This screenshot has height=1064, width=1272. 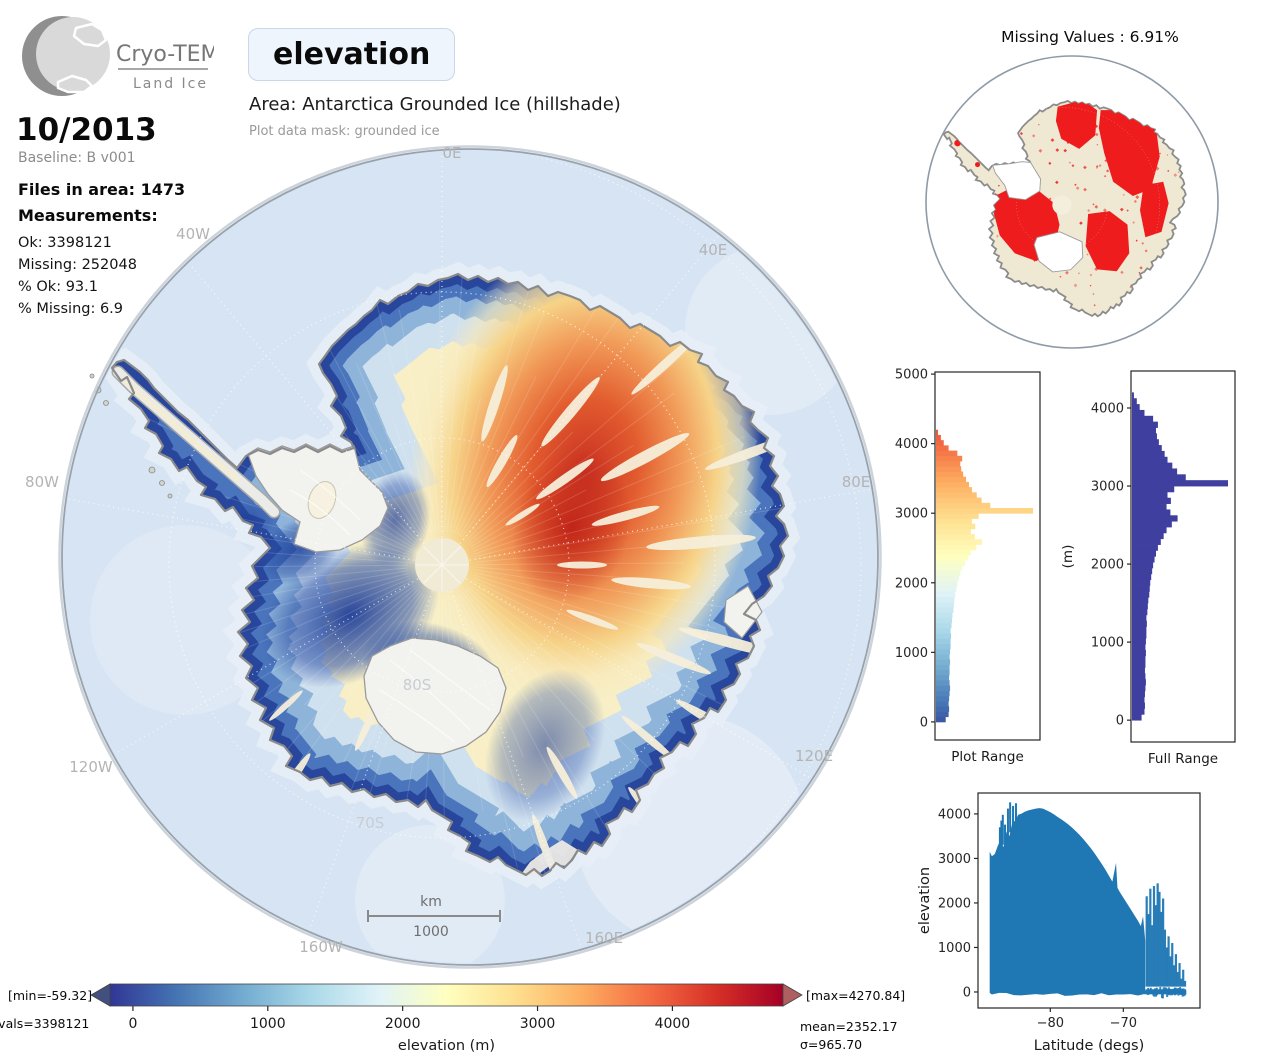 I want to click on svg-text: Full Range, so click(x=1183, y=759).